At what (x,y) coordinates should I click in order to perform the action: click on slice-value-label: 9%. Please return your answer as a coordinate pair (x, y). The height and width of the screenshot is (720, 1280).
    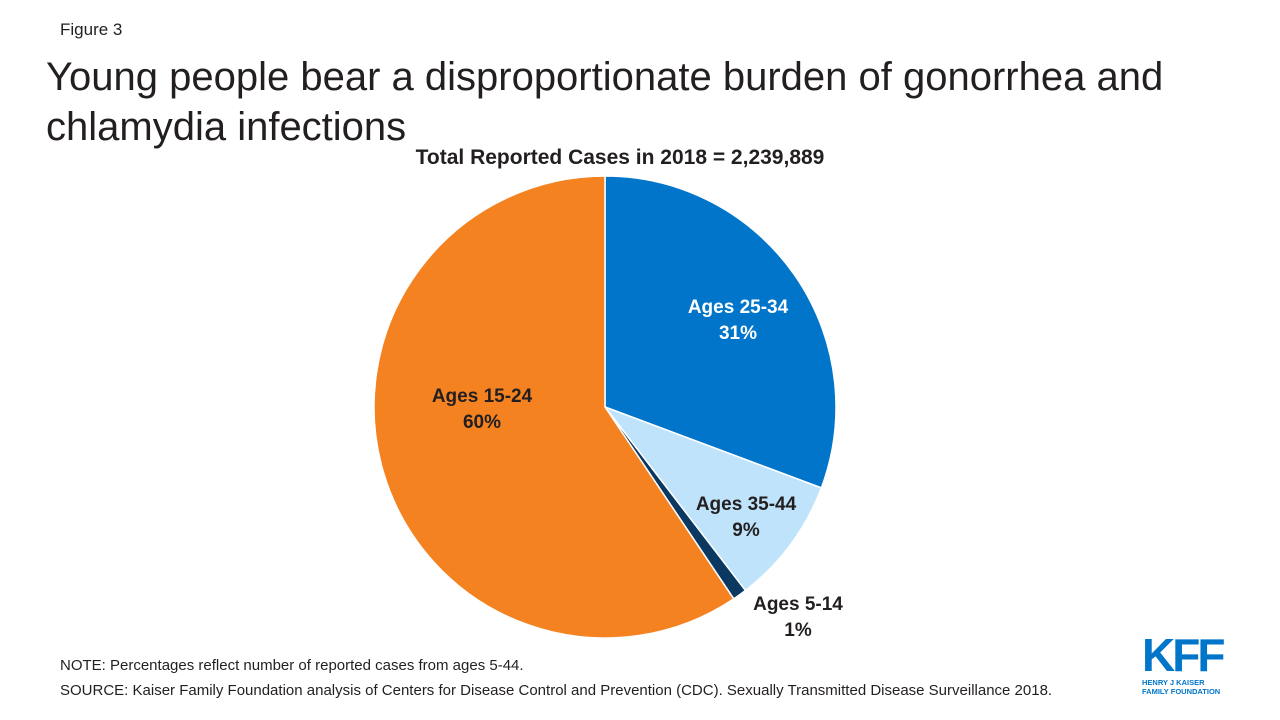
    Looking at the image, I should click on (746, 530).